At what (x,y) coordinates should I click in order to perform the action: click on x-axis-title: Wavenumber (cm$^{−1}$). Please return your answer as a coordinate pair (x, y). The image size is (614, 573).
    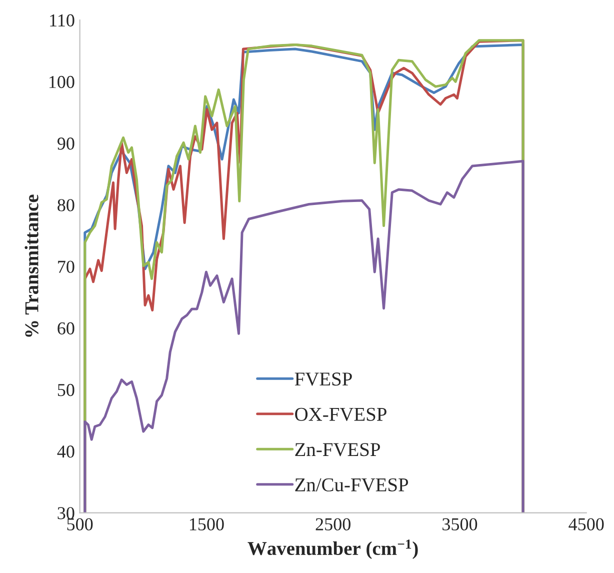
    Looking at the image, I should click on (333, 549).